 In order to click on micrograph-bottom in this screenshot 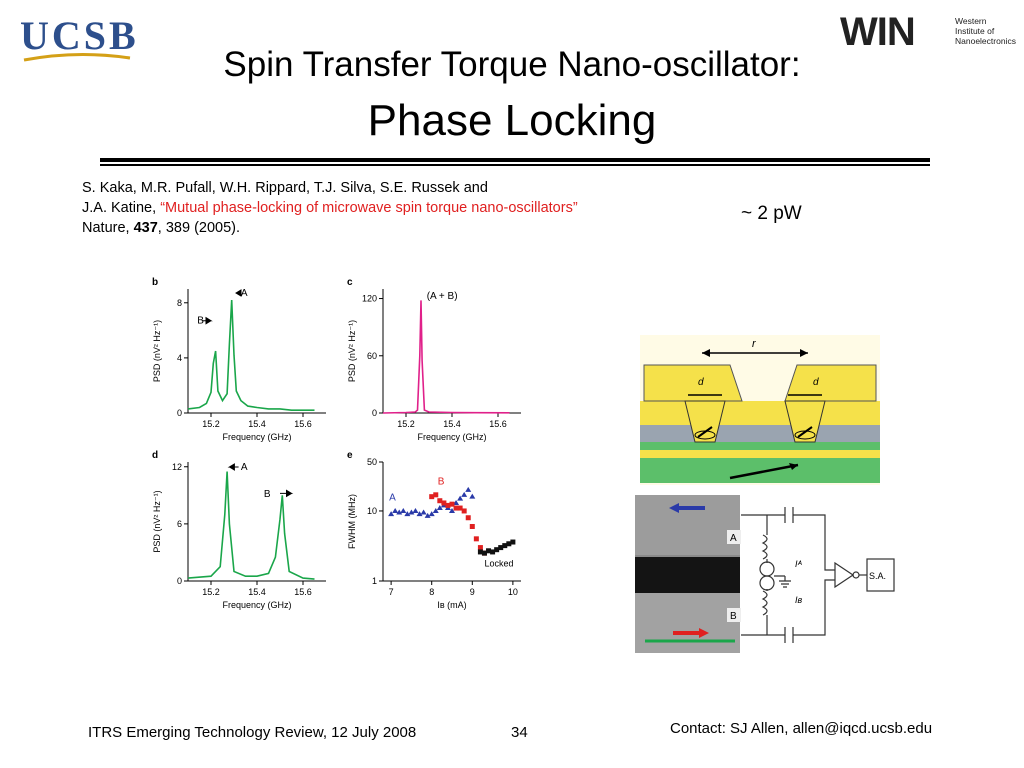, I will do `click(687, 623)`.